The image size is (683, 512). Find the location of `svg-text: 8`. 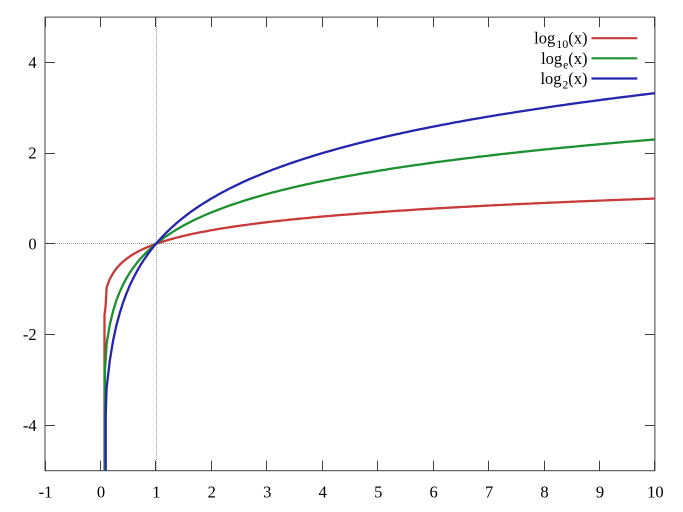

svg-text: 8 is located at coordinates (544, 491).